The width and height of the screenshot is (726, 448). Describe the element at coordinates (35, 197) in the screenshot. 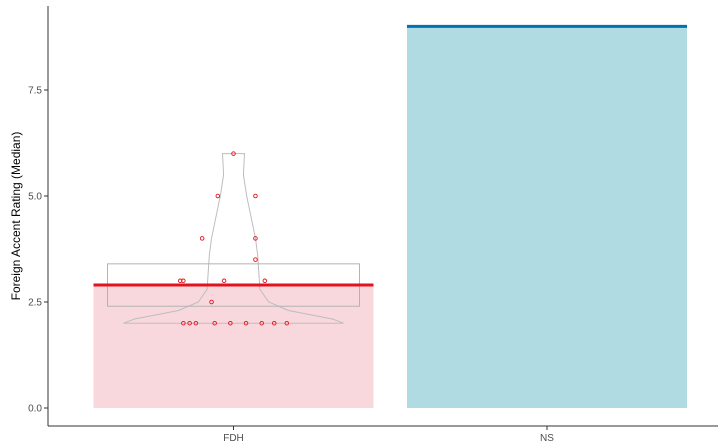

I see `y-tick-label: 5.0` at that location.